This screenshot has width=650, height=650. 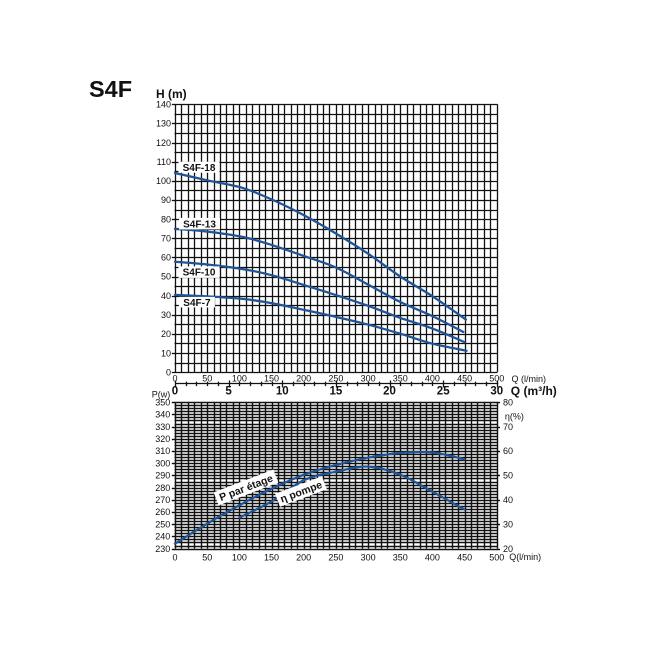 What do you see at coordinates (162, 500) in the screenshot?
I see `svg-text: 270` at bounding box center [162, 500].